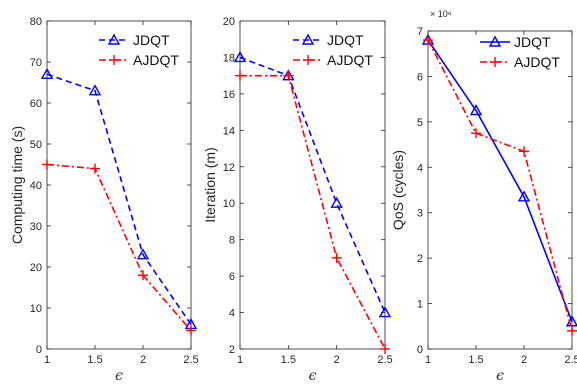 This screenshot has width=577, height=385. What do you see at coordinates (398, 190) in the screenshot?
I see `y-axis-label: QoS (cycles)` at bounding box center [398, 190].